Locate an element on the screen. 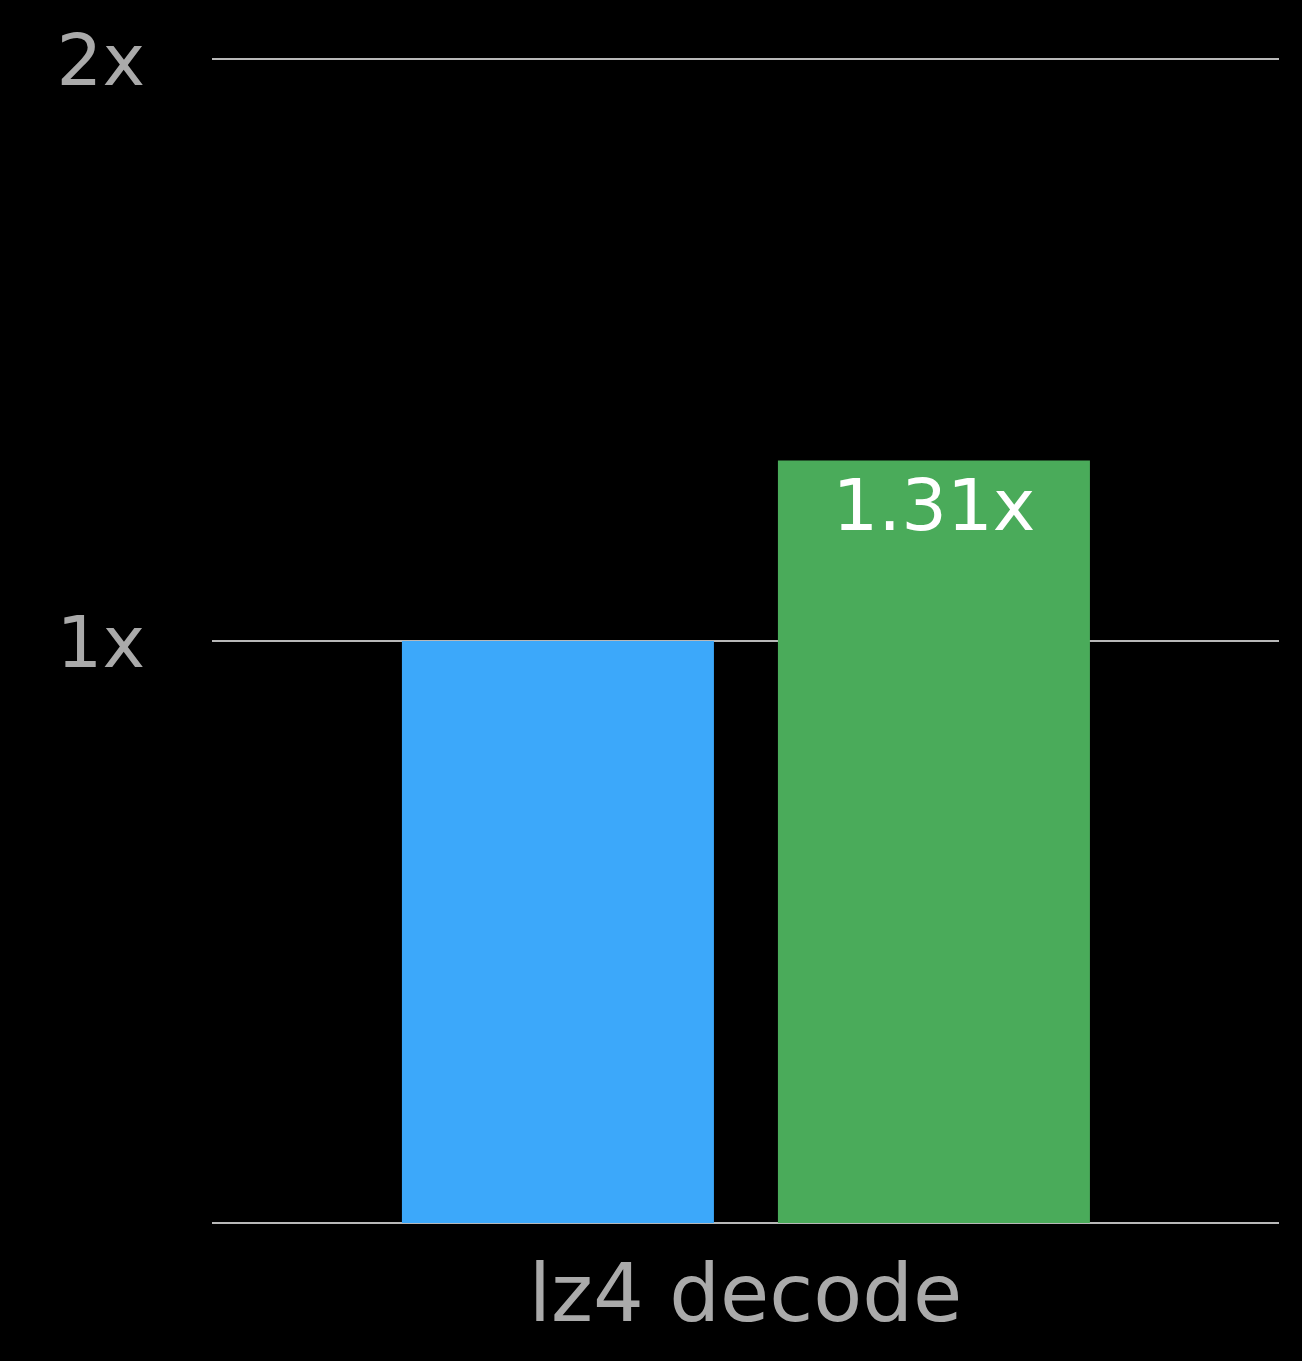 This screenshot has height=1361, width=1302. data-label: 1.31x is located at coordinates (934, 504).